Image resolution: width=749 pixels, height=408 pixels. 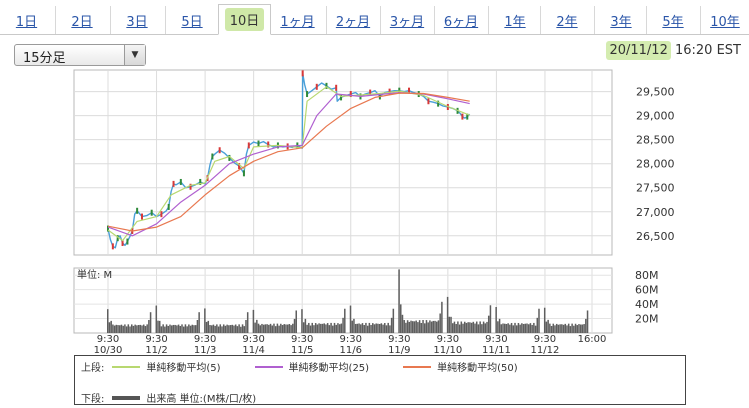 I want to click on tab-2: 3日, so click(x=136, y=20).